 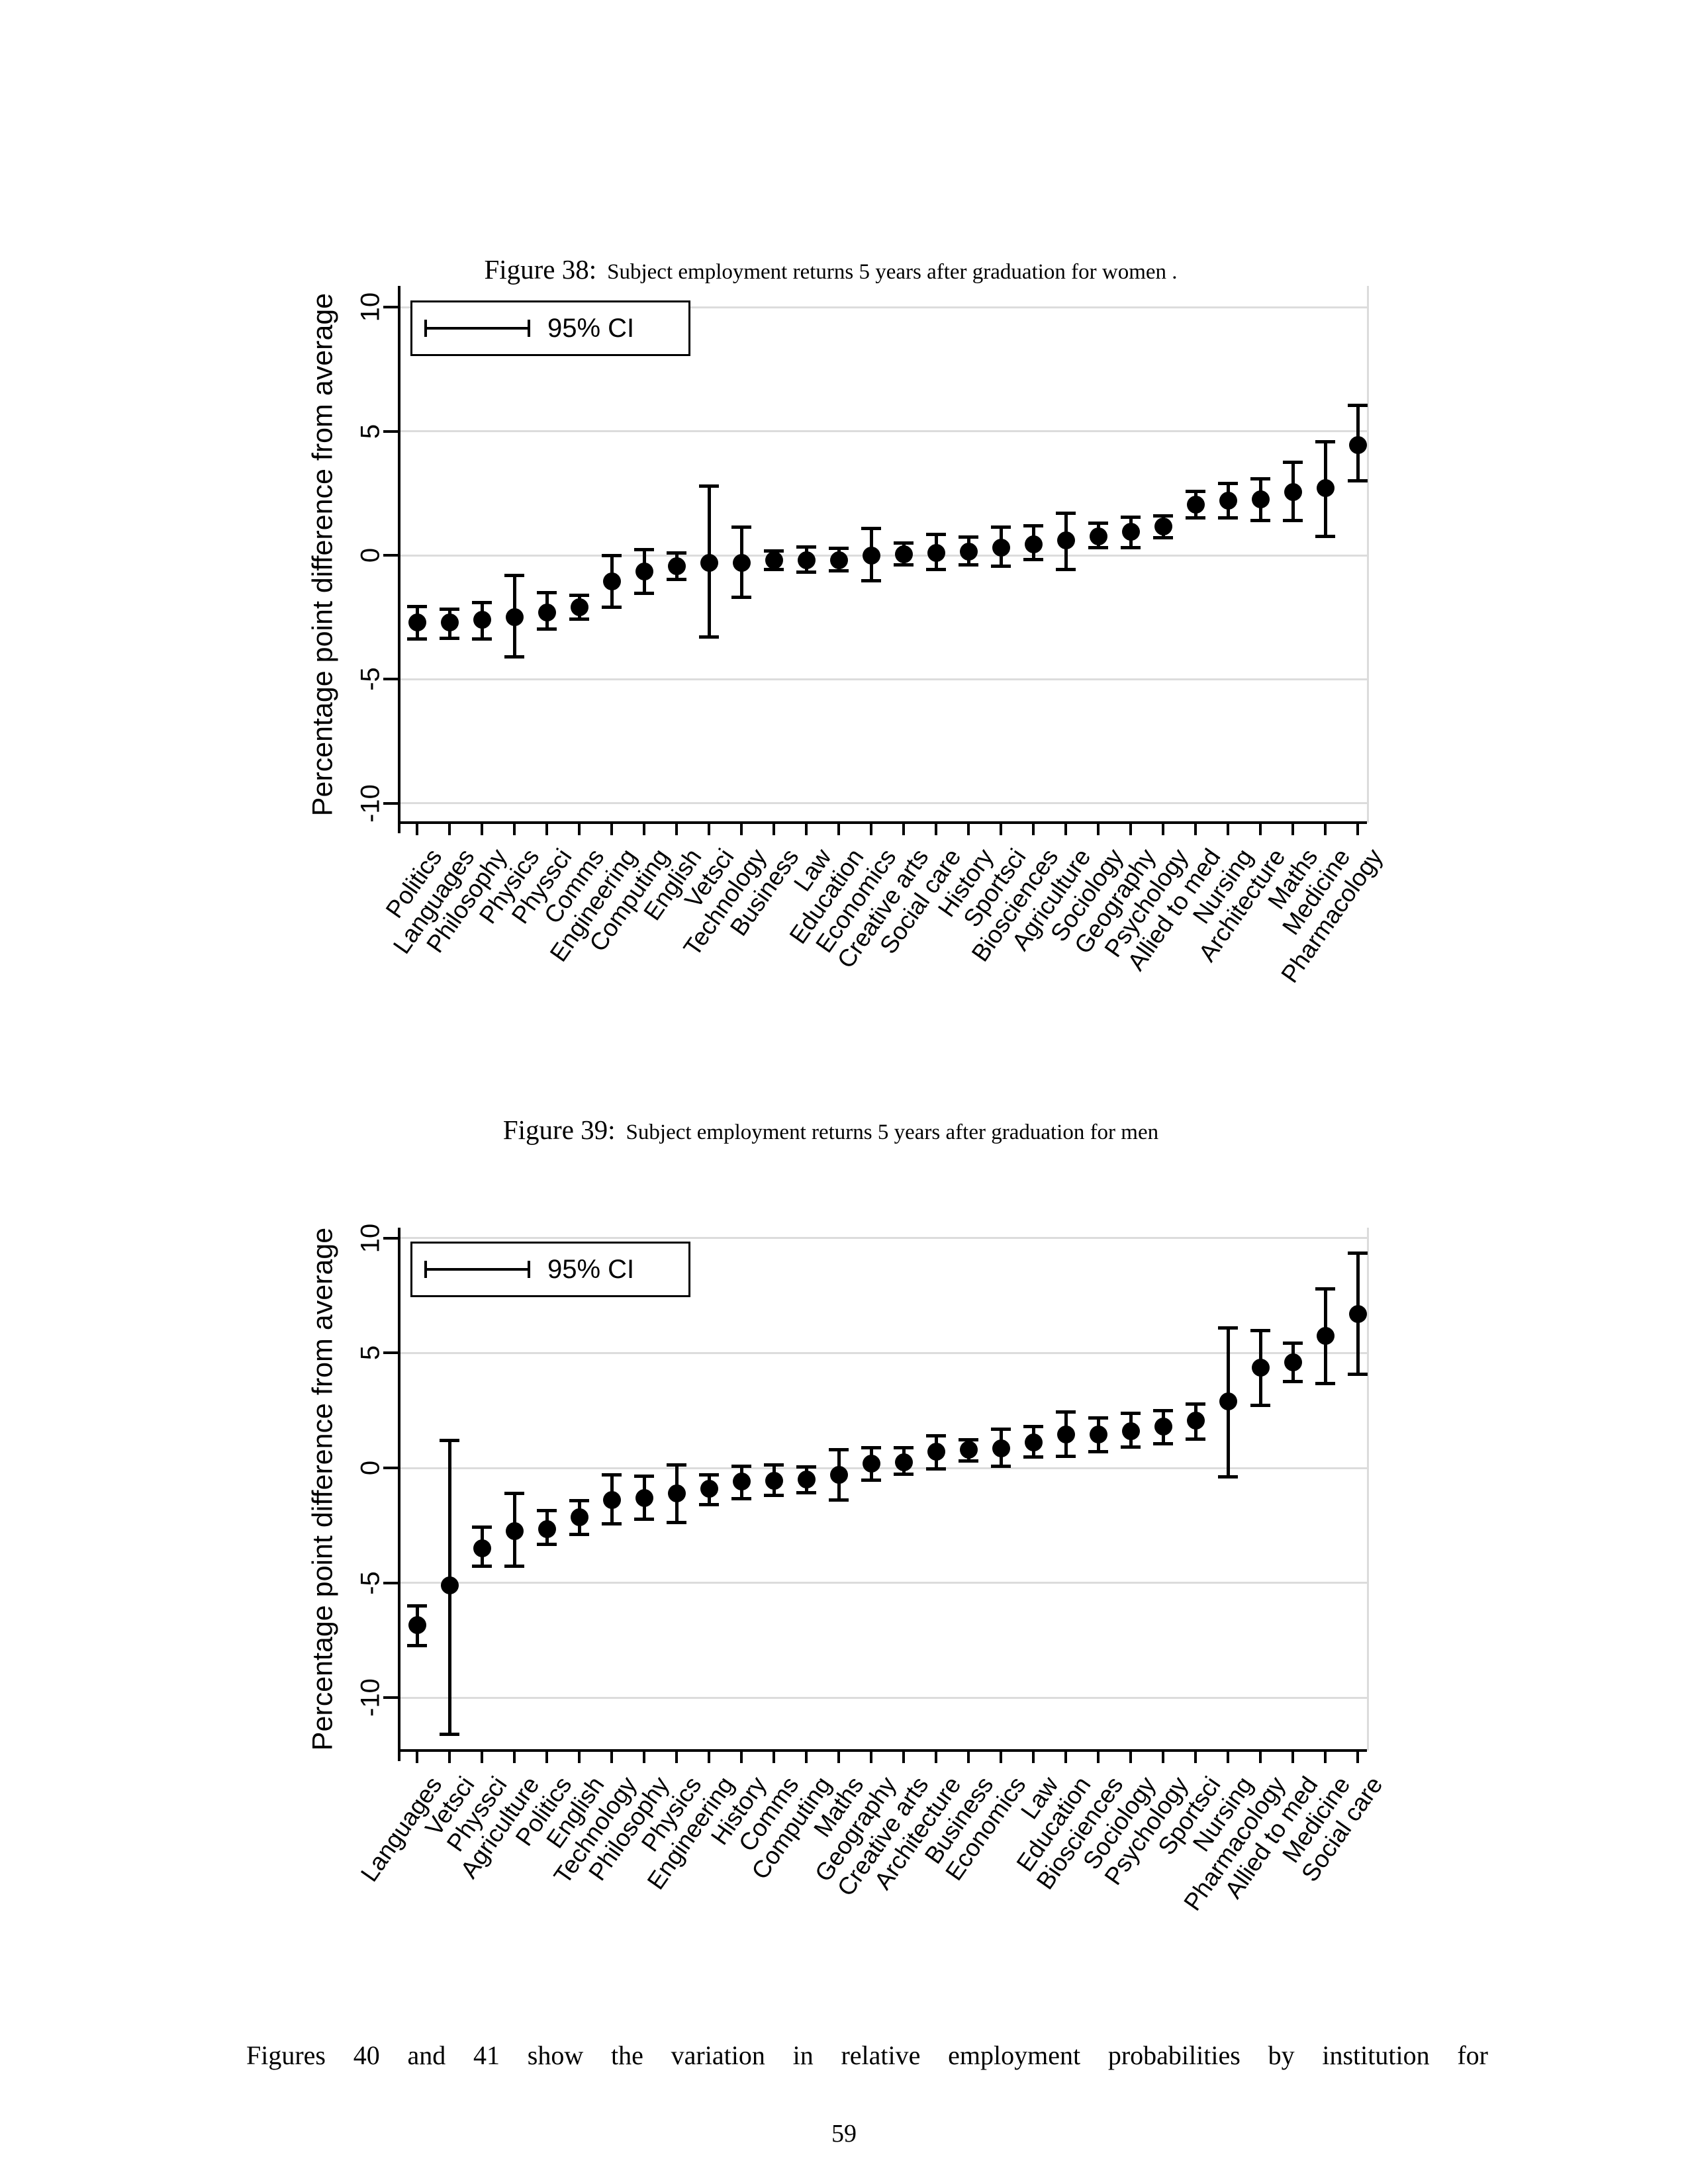 I want to click on page-number: 59, so click(x=844, y=2134).